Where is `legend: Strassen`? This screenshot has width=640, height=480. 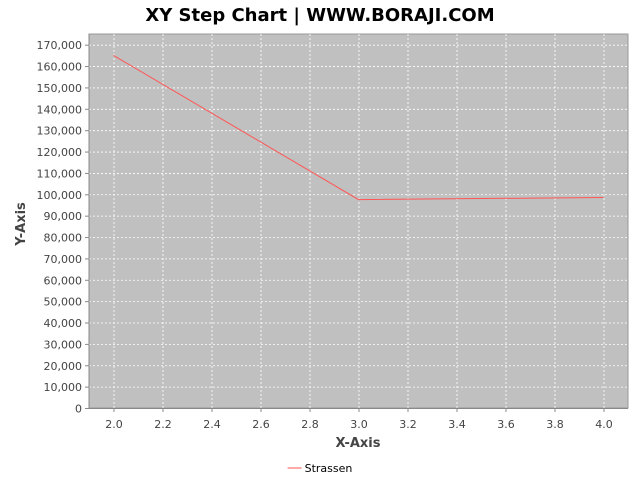
legend: Strassen is located at coordinates (320, 468).